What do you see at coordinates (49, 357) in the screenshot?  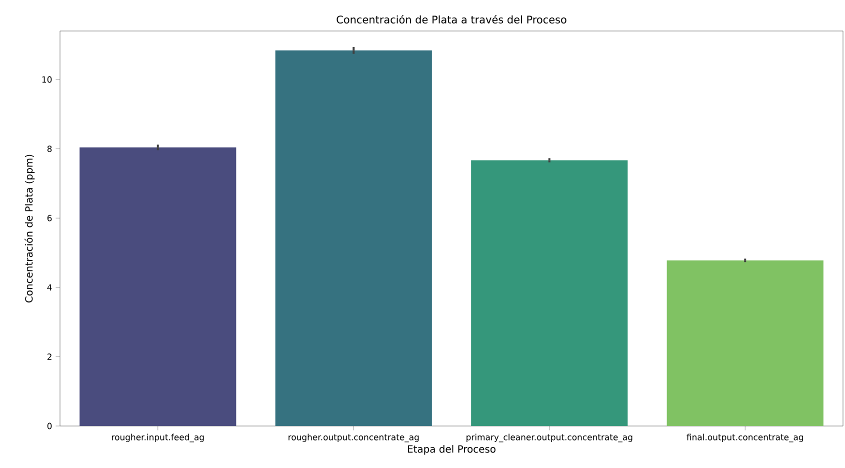 I see `y-tick-label: 2` at bounding box center [49, 357].